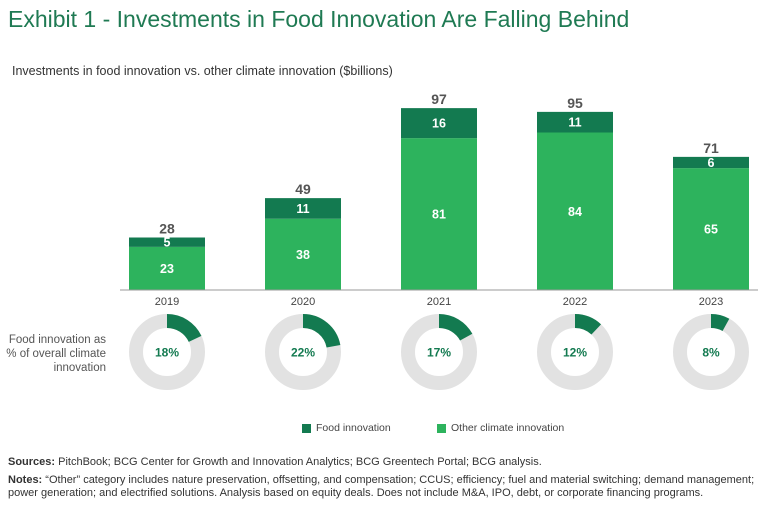  I want to click on bar-other-2022, so click(575, 211).